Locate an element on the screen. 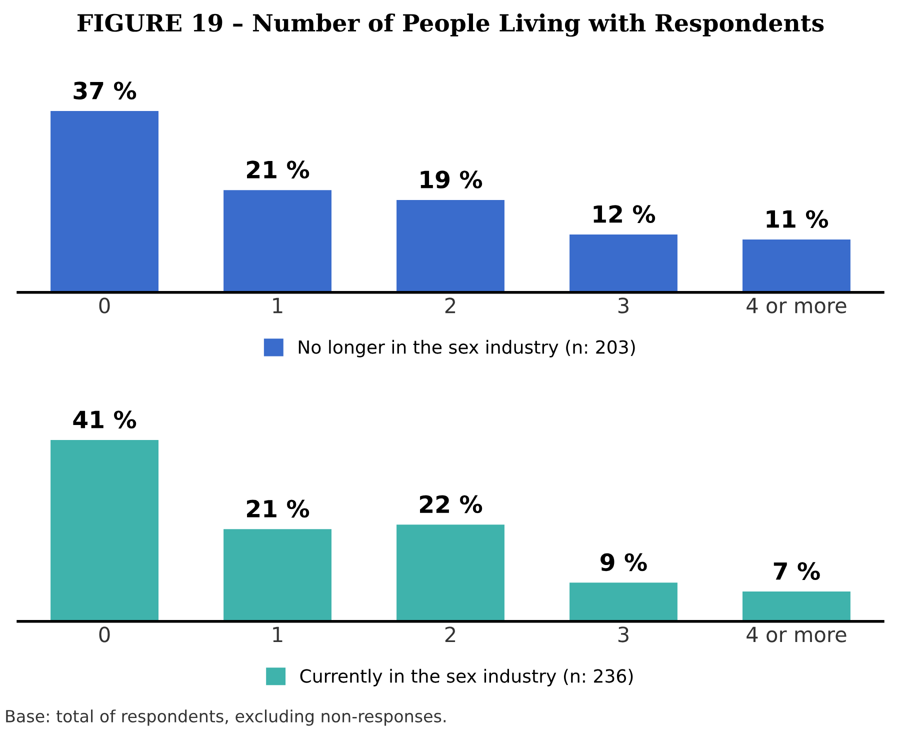 This screenshot has width=901, height=731. text: Base: total of respondents, excluding non-responses. is located at coordinates (226, 718).